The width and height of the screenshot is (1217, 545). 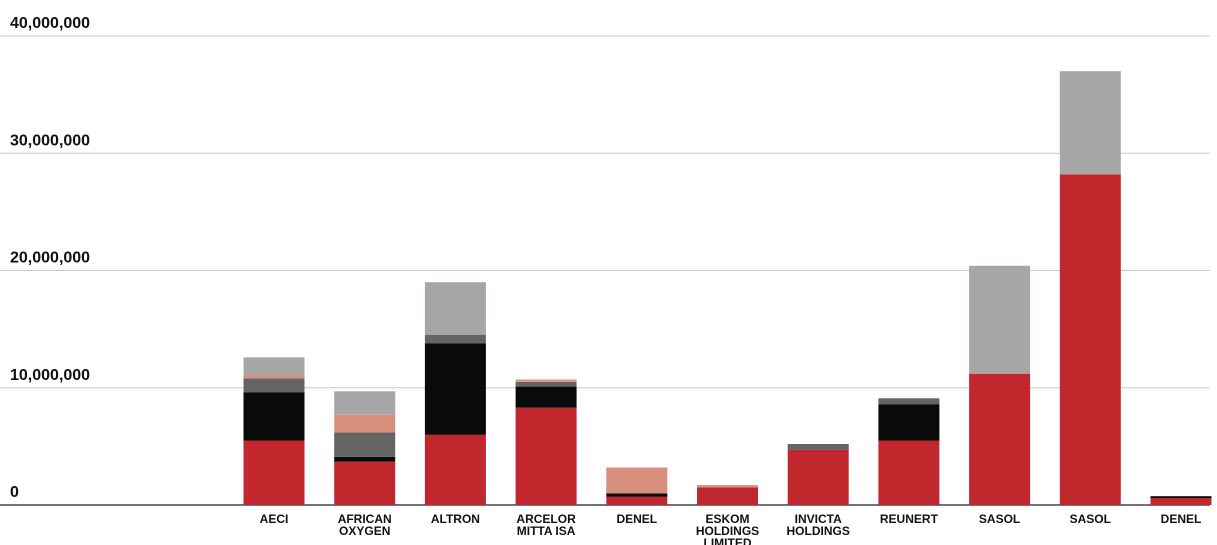 I want to click on x-tick-label-line: AECI, so click(x=274, y=519).